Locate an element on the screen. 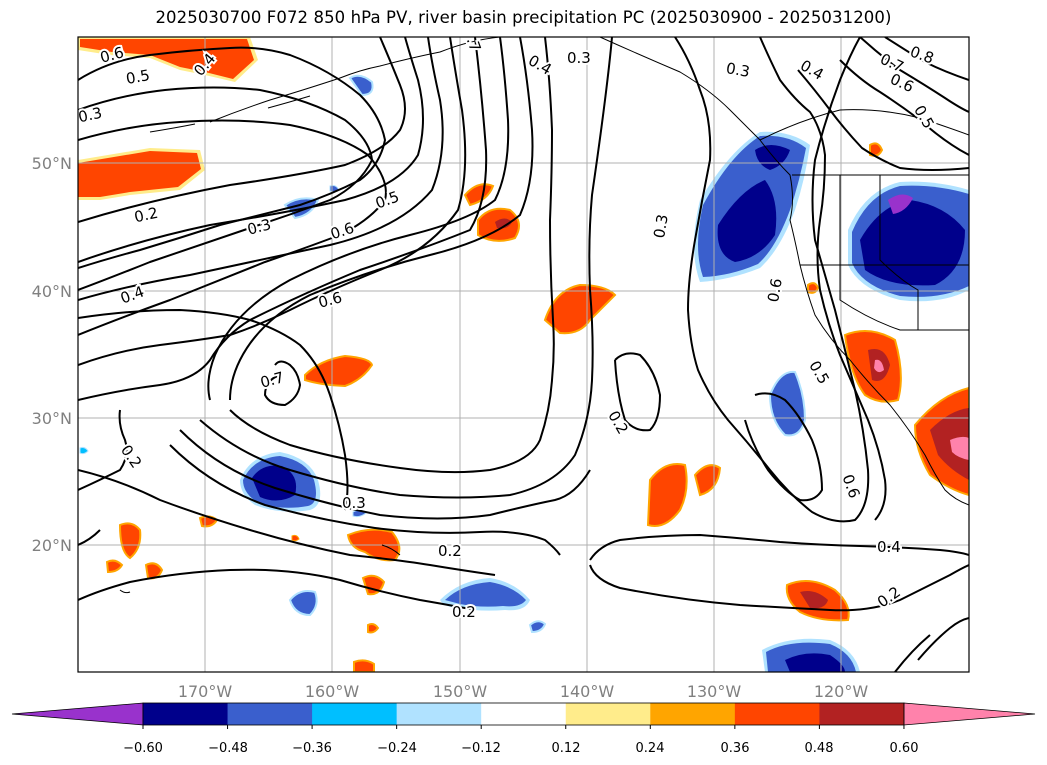  lon-label: 140°W is located at coordinates (587, 691).